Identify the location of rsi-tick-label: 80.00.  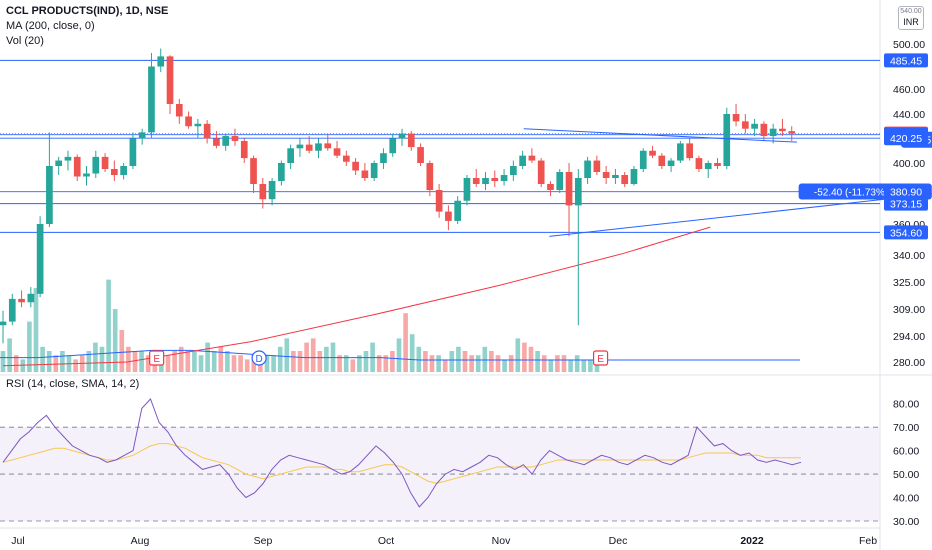
(906, 405).